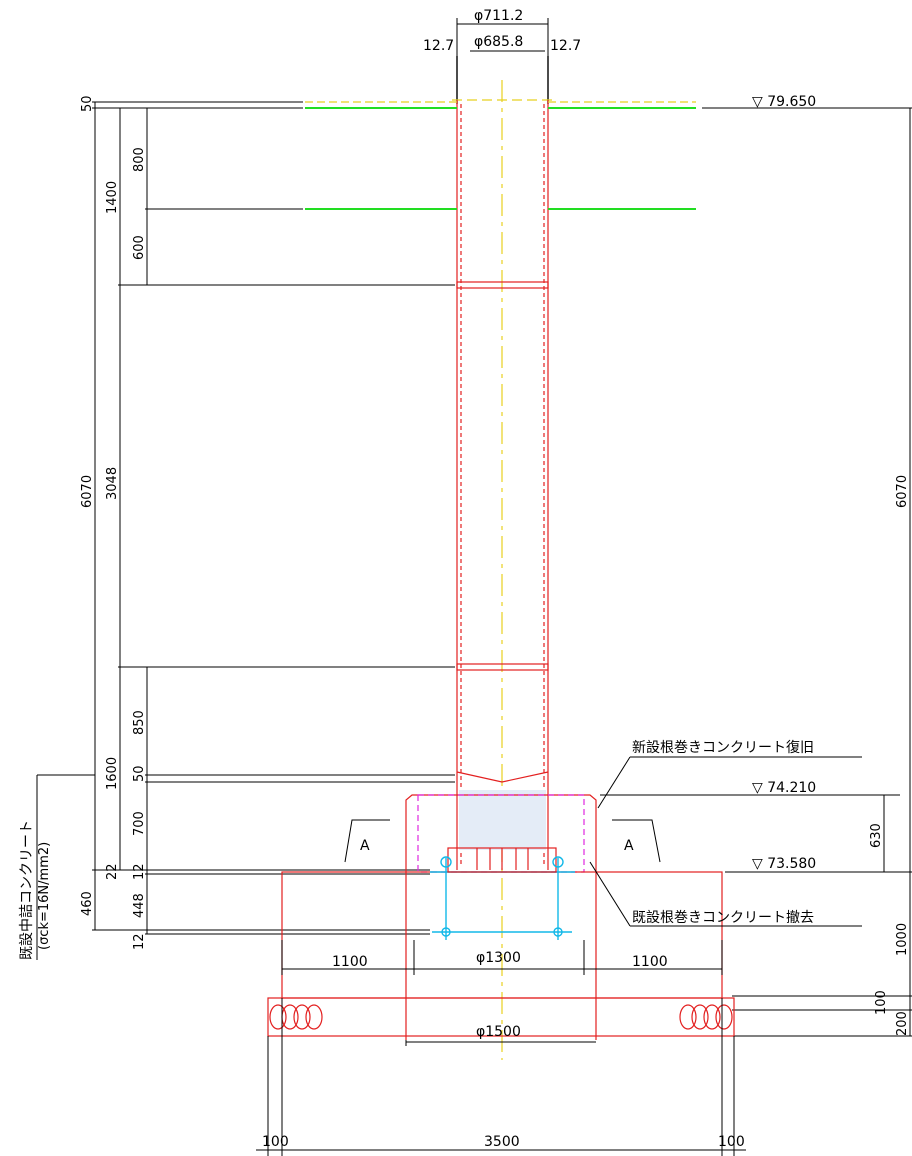 The width and height of the screenshot is (912, 1156). I want to click on wall-left-label: 12.7, so click(438, 46).